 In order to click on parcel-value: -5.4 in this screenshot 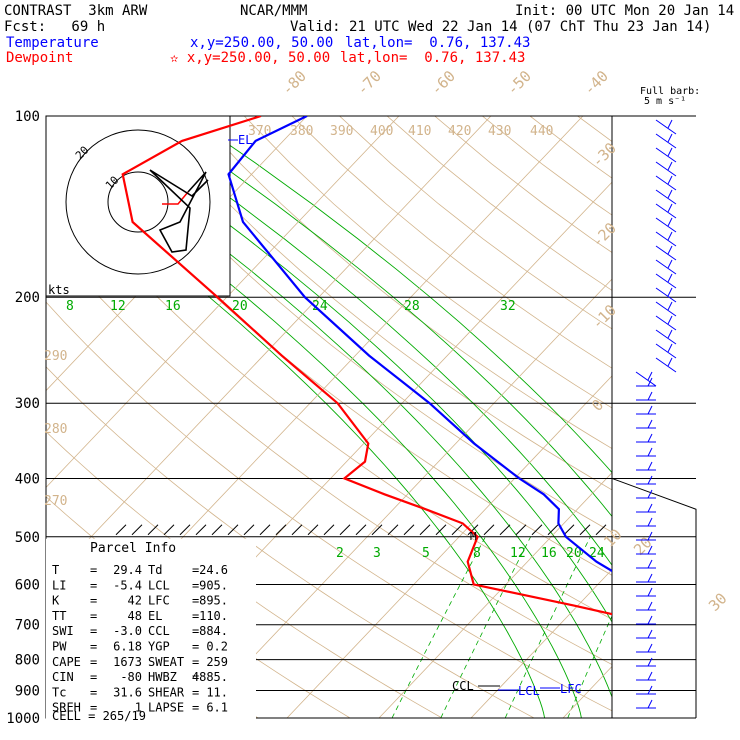, I will do `click(127, 585)`.